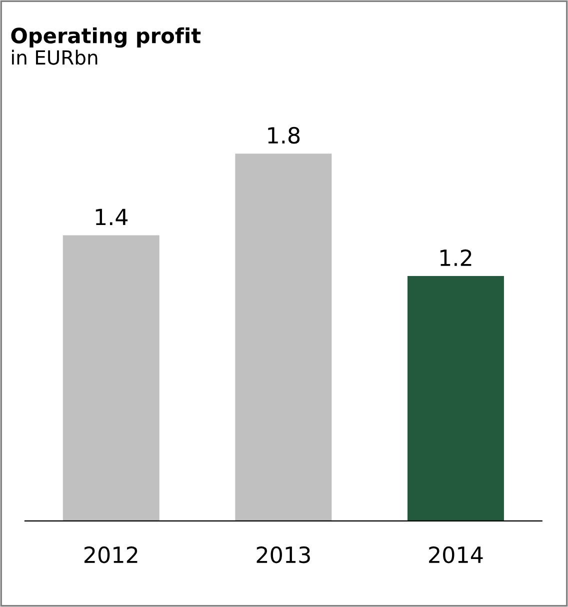  Describe the element at coordinates (55, 57) in the screenshot. I see `chart-subtitle: in EURbn` at that location.